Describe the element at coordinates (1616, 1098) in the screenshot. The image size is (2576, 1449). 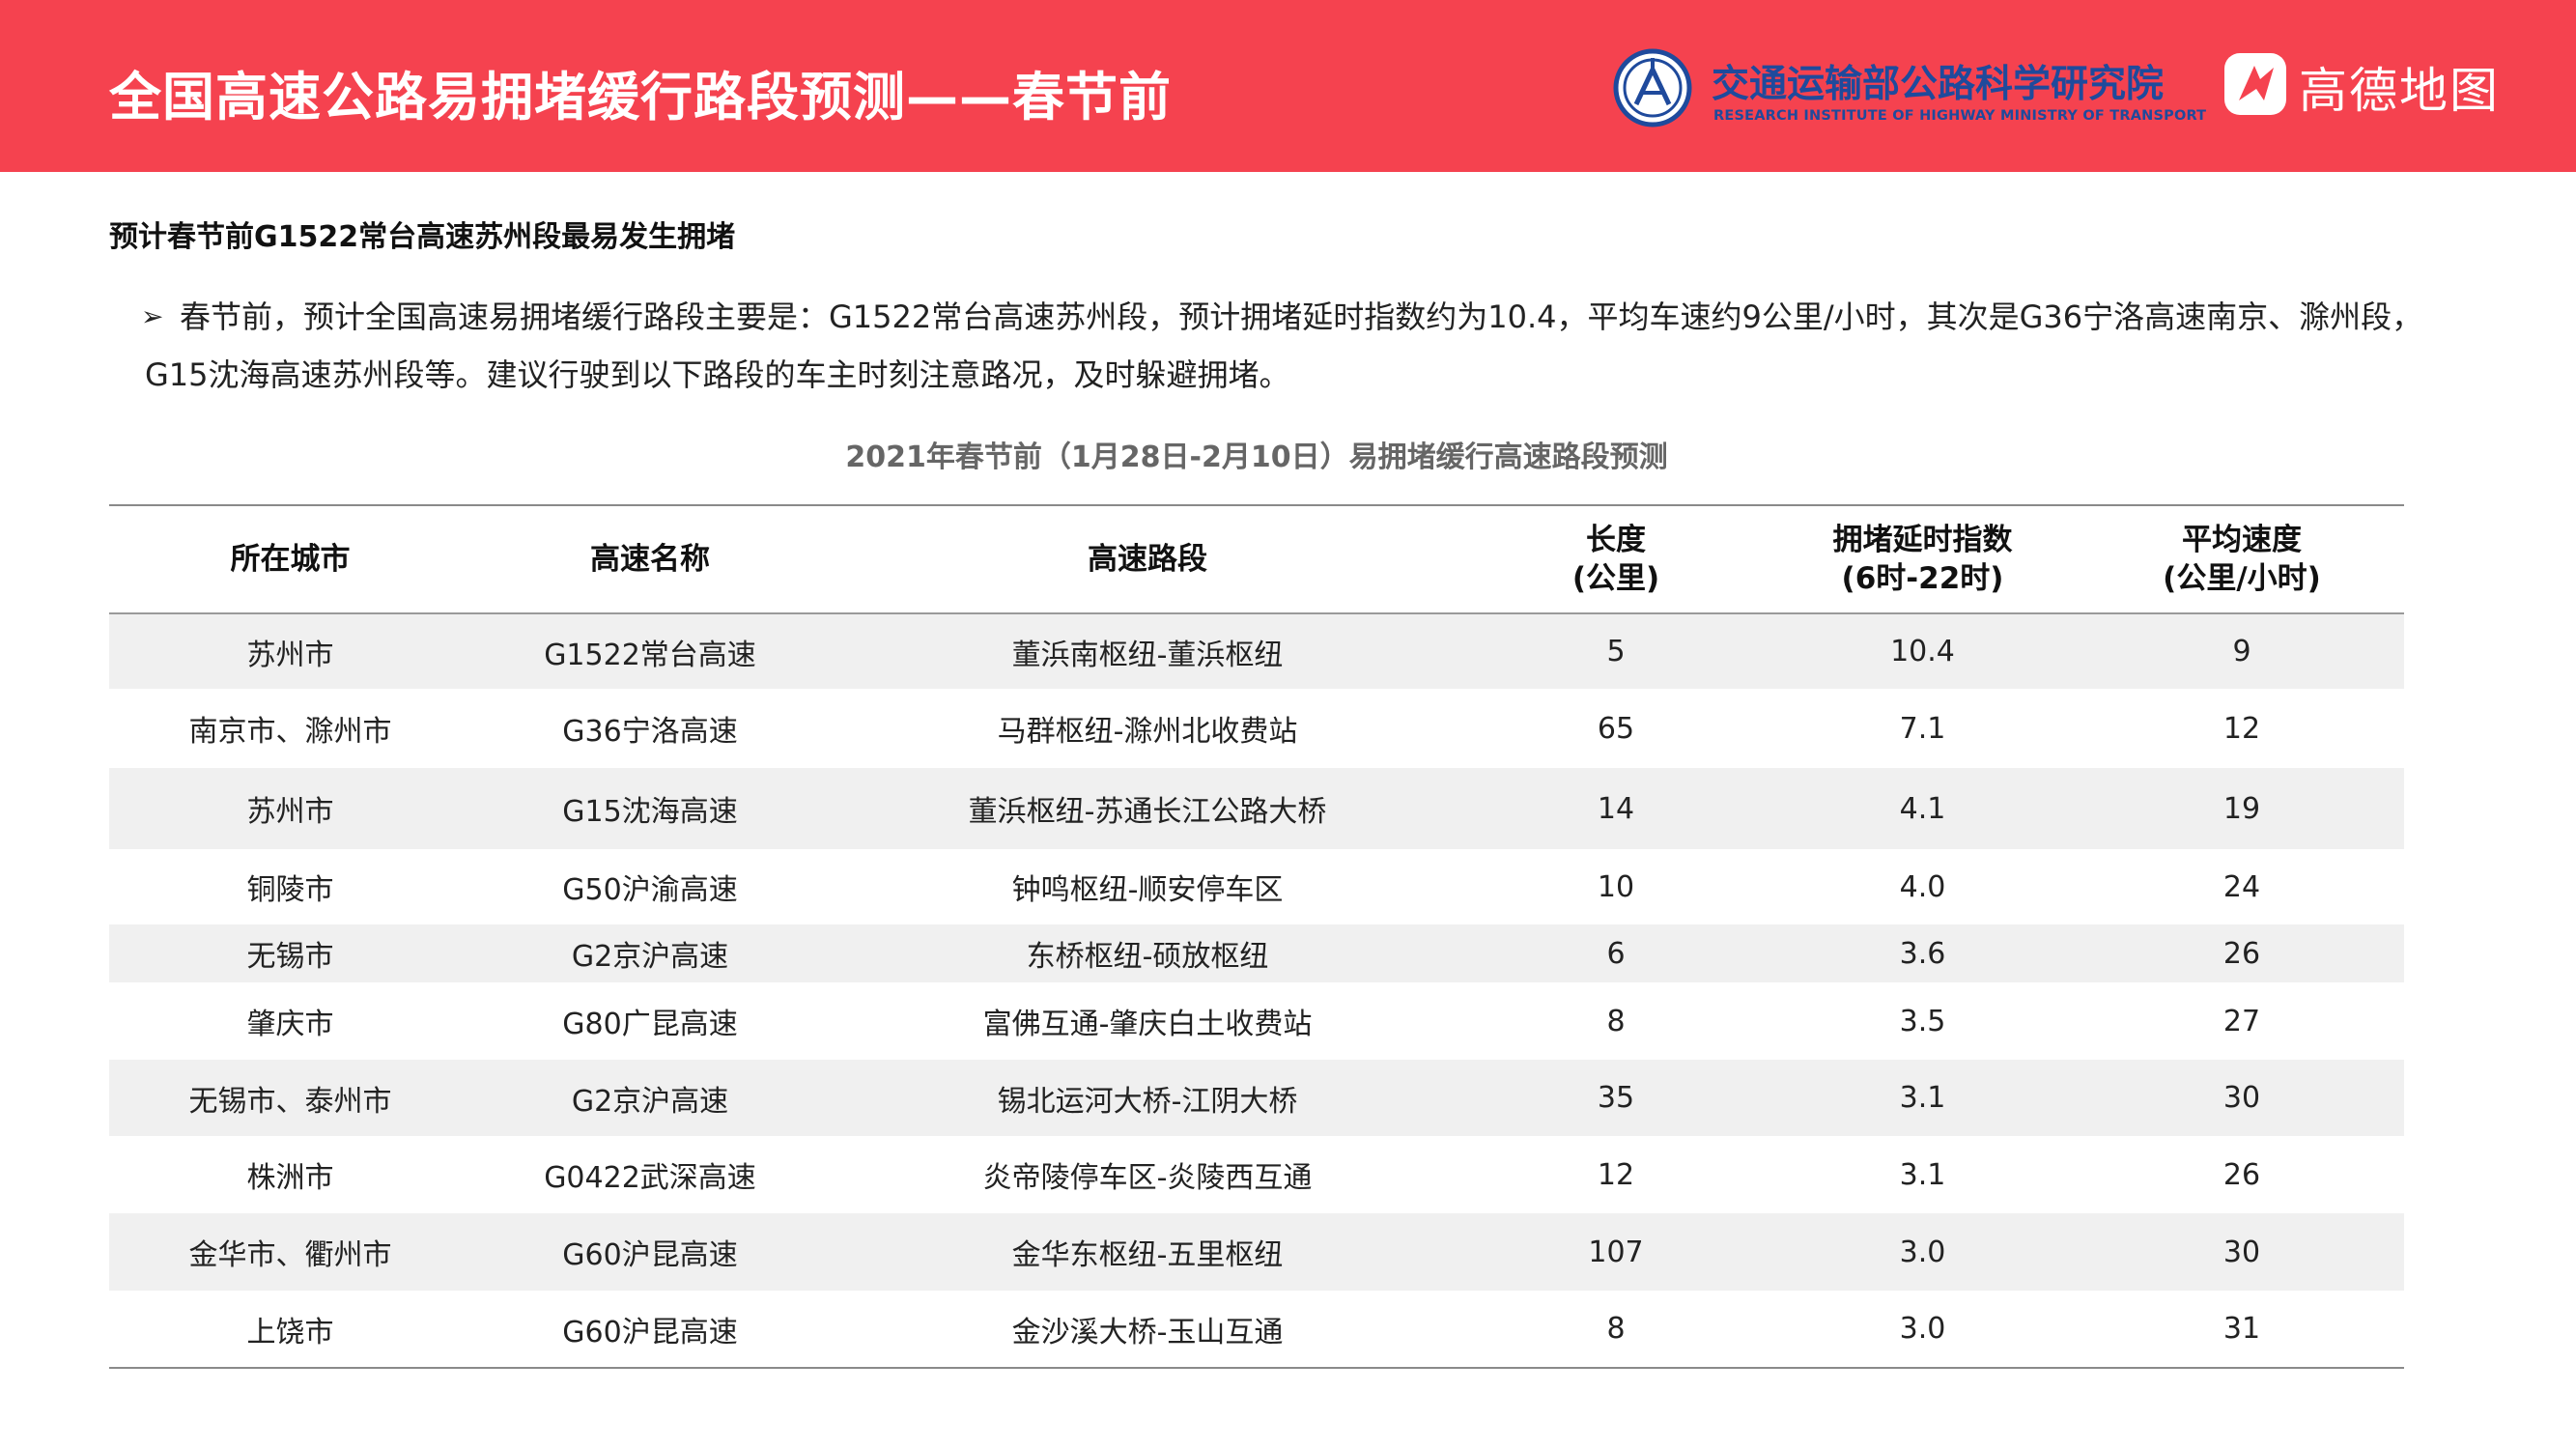
I see `cell-length: 35` at that location.